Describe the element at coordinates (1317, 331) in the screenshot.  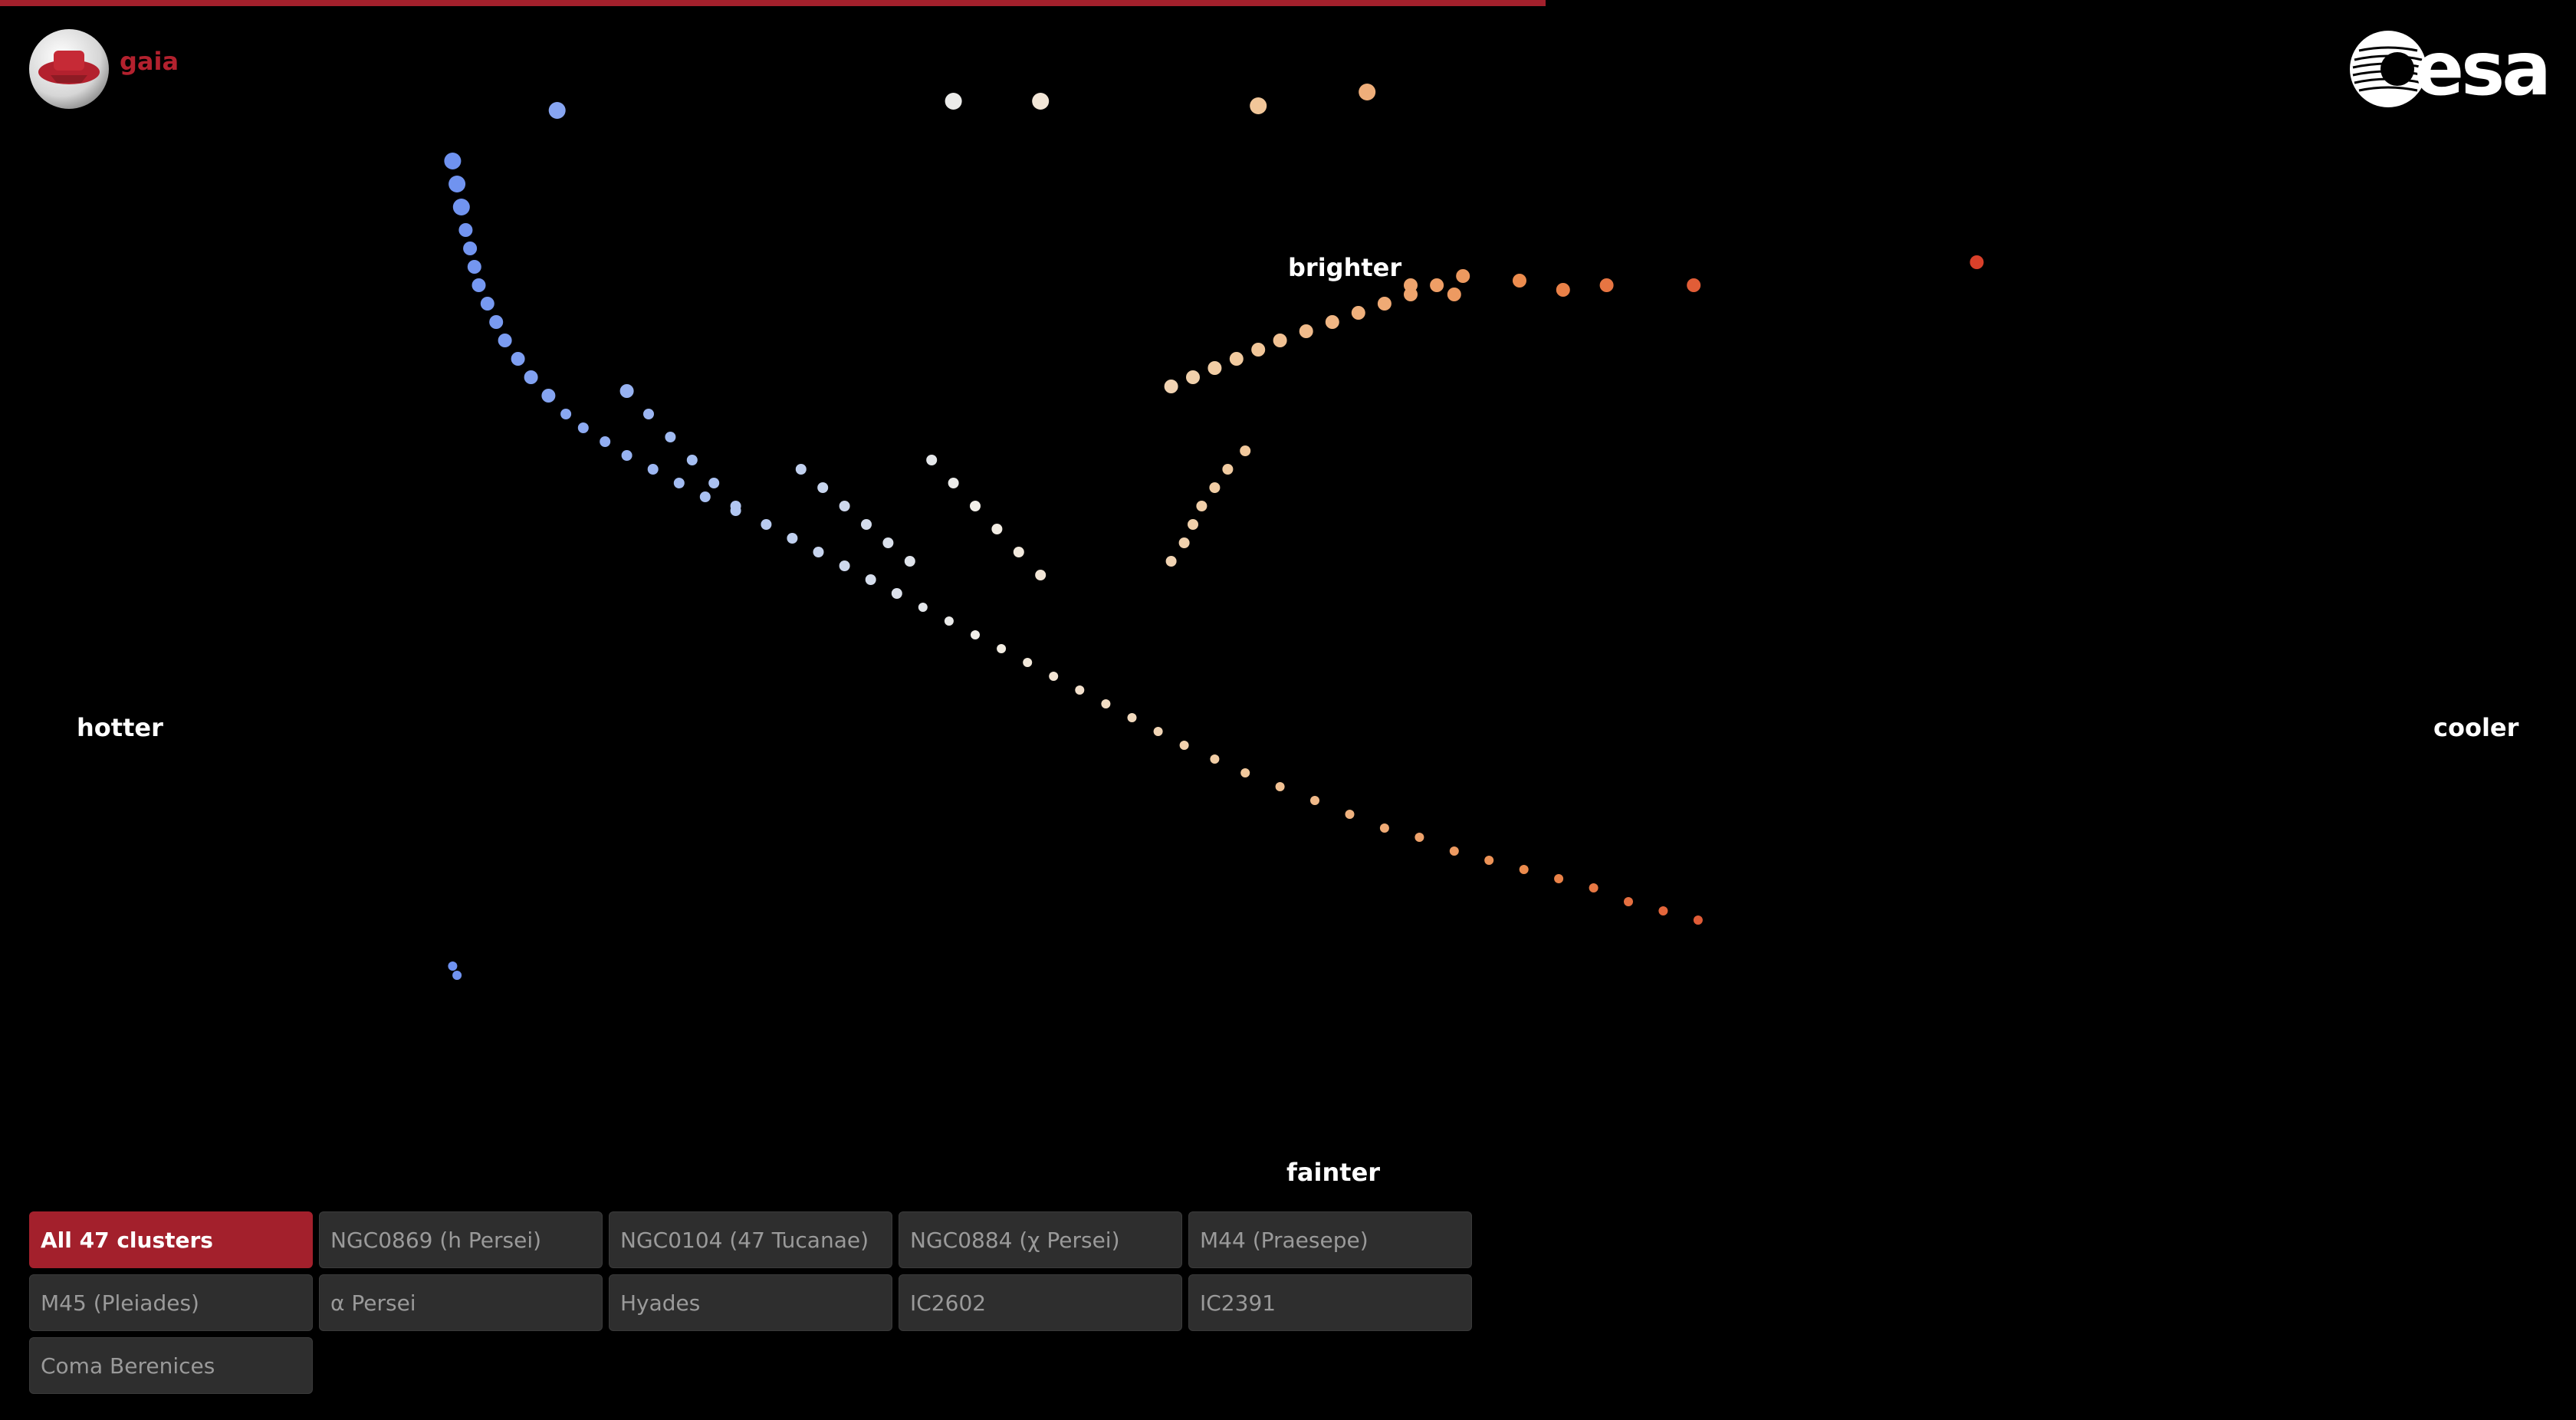
I see `series-red-giant-branch` at that location.